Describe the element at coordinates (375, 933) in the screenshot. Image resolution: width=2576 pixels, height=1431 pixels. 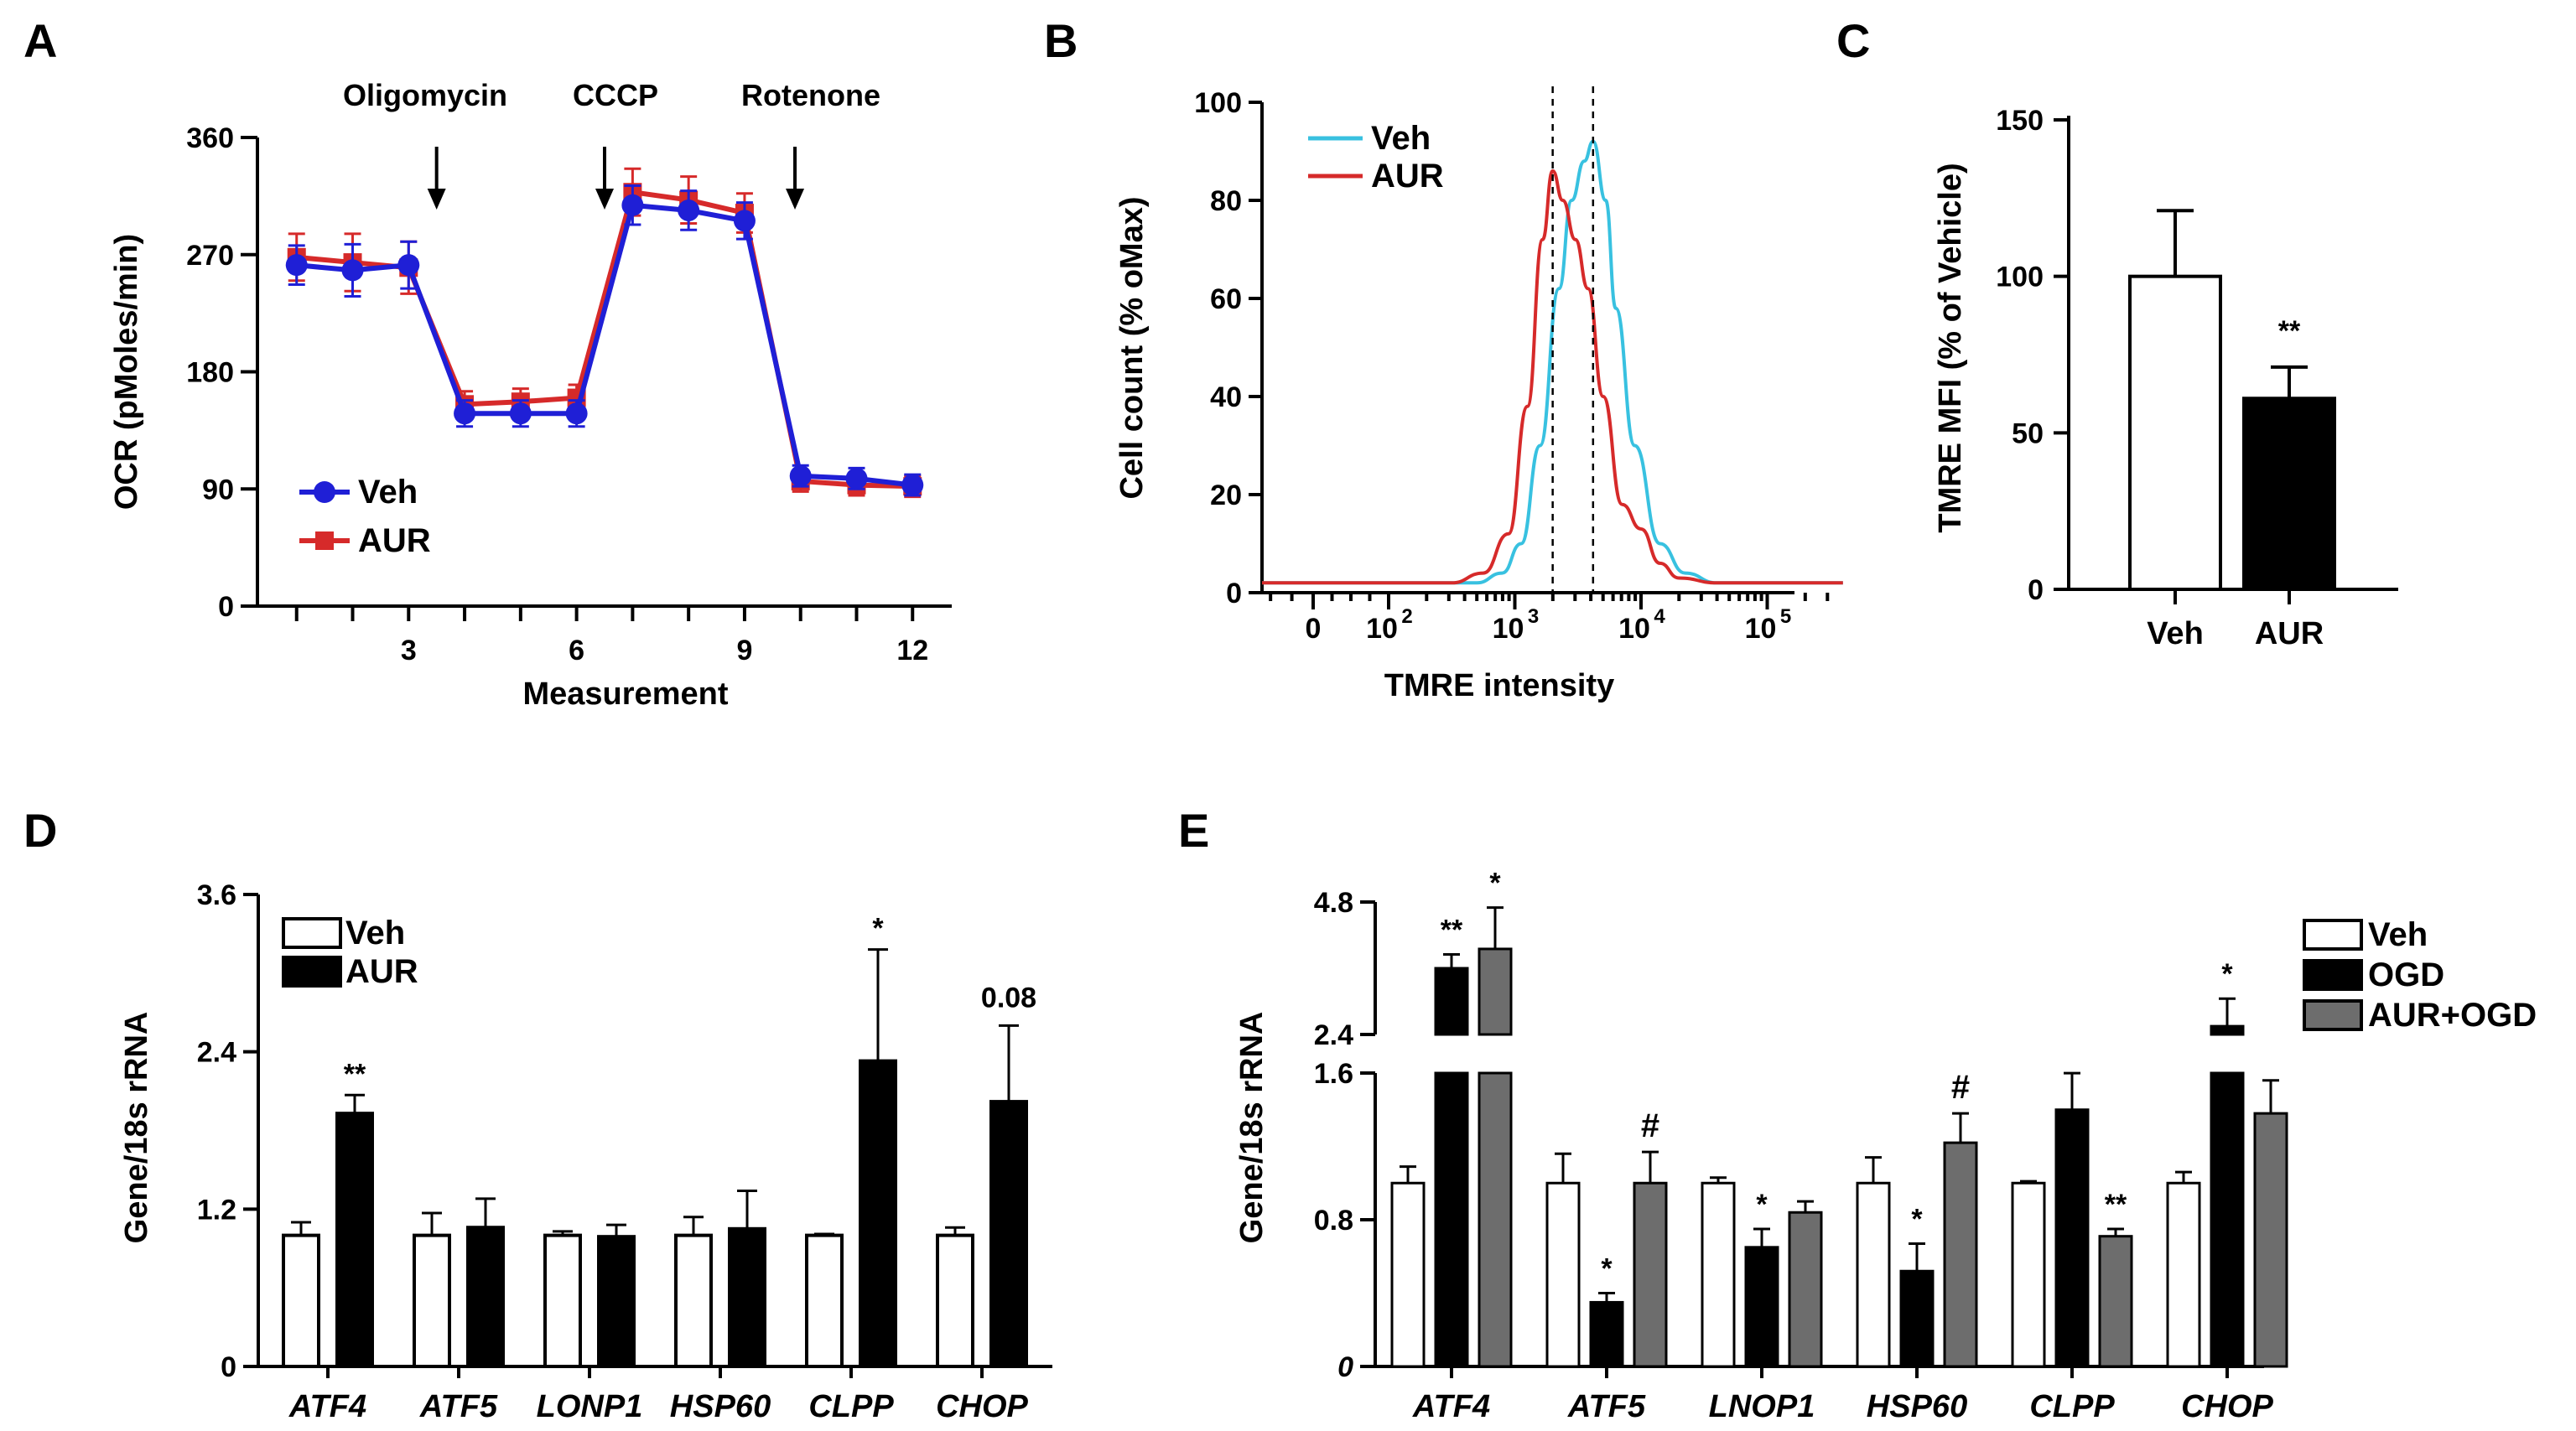
I see `d-legend-veh-label: Veh` at that location.